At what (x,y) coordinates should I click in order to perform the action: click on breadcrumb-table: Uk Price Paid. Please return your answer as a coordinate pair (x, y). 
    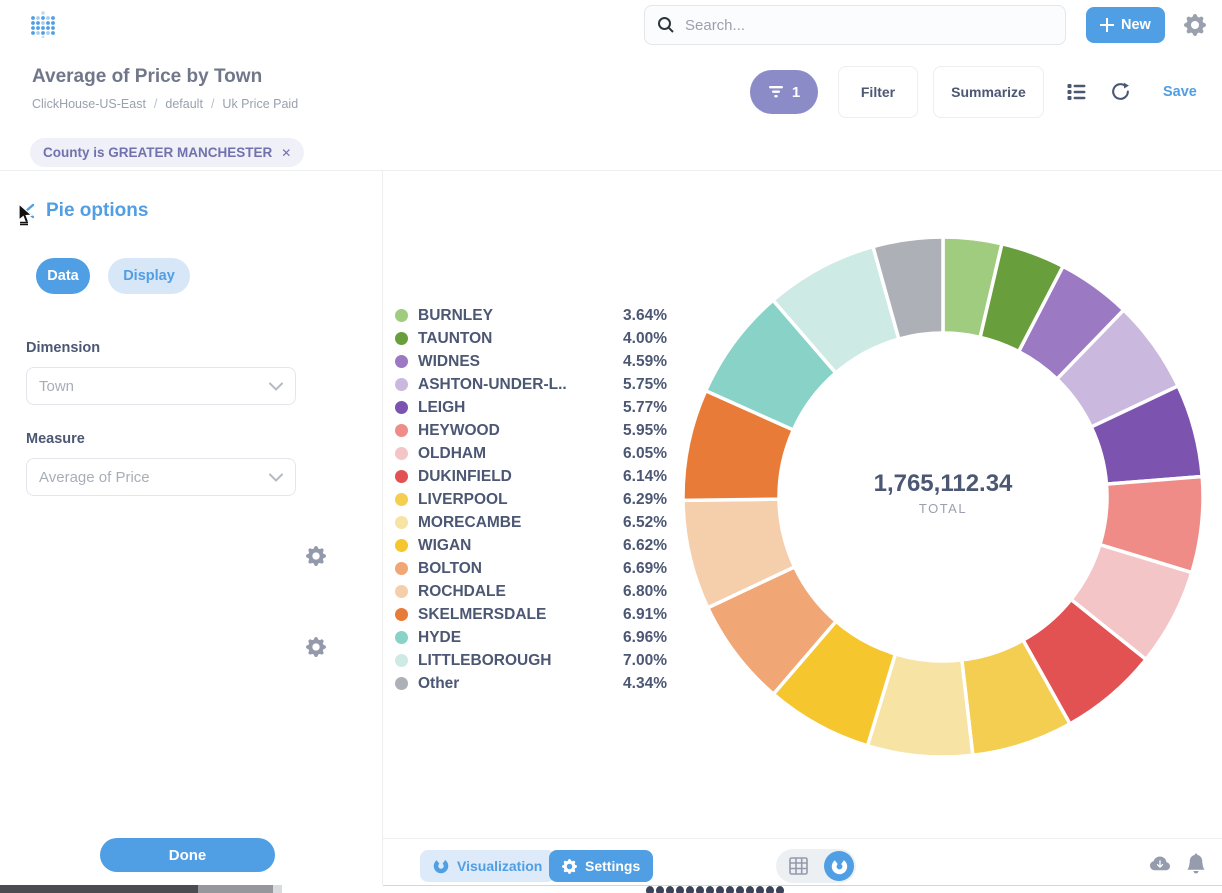
    Looking at the image, I should click on (260, 104).